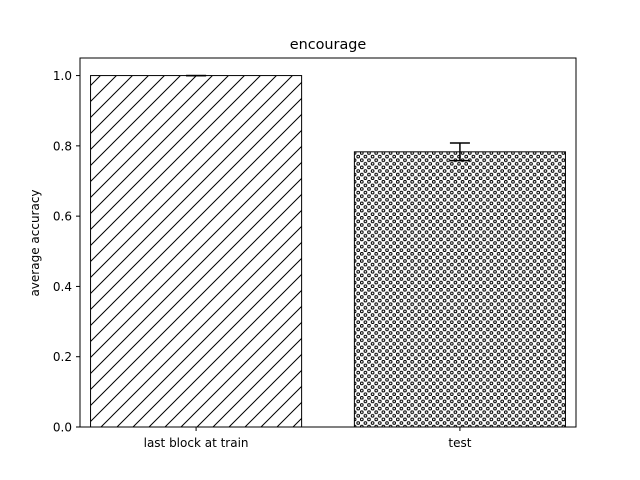  What do you see at coordinates (196, 443) in the screenshot?
I see `x-tick-label: last block at train` at bounding box center [196, 443].